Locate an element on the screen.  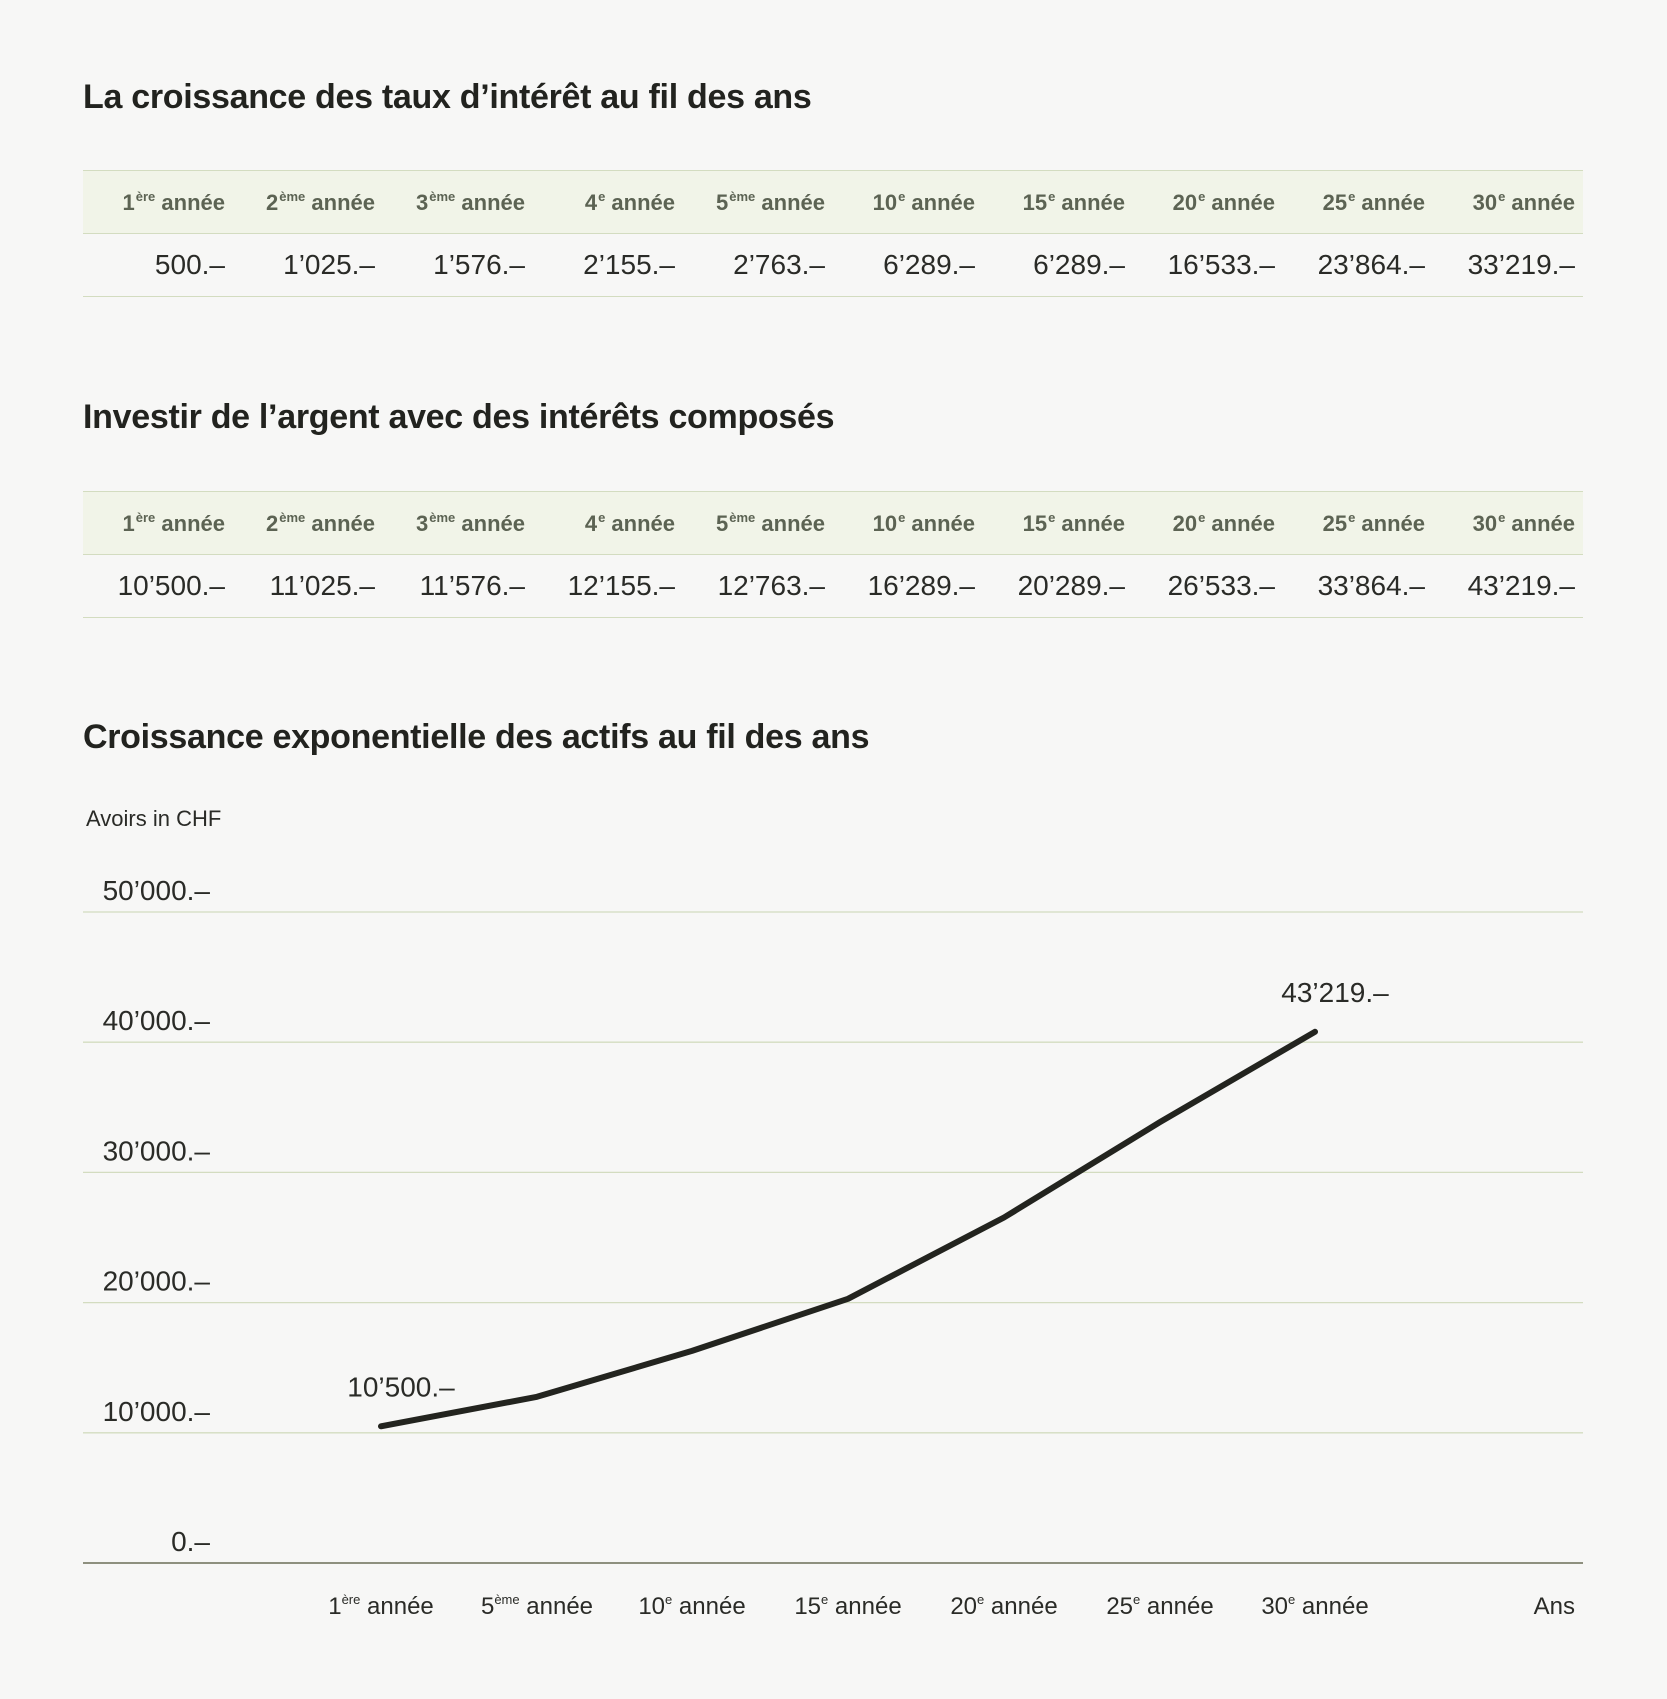
x-tick-label: 15e année is located at coordinates (847, 1606).